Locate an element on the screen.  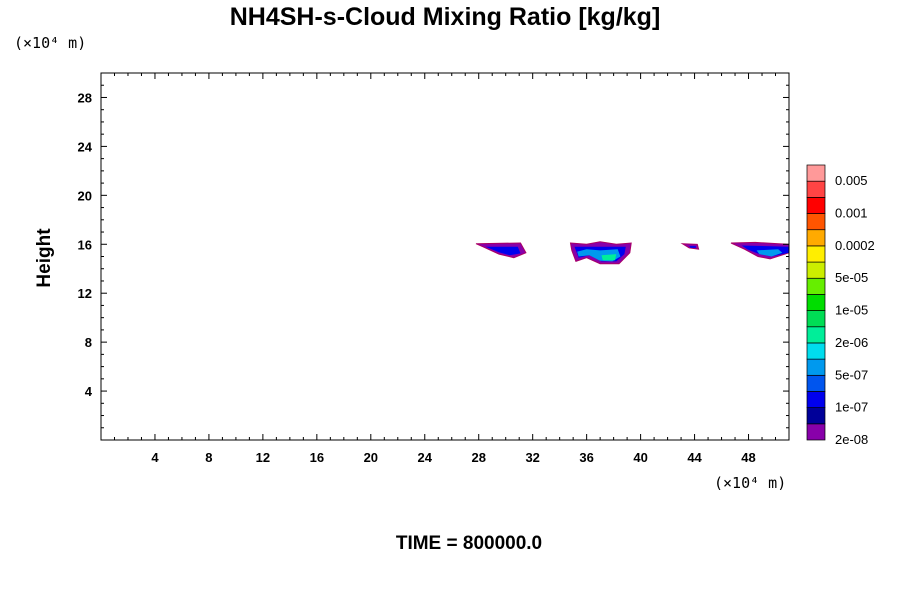
time-label: TIME = 800000.0 is located at coordinates (469, 543).